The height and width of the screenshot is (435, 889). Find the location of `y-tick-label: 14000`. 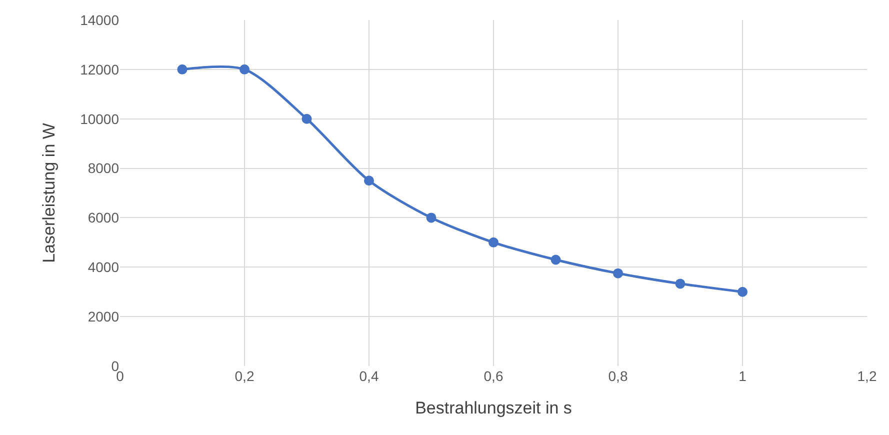

y-tick-label: 14000 is located at coordinates (100, 20).